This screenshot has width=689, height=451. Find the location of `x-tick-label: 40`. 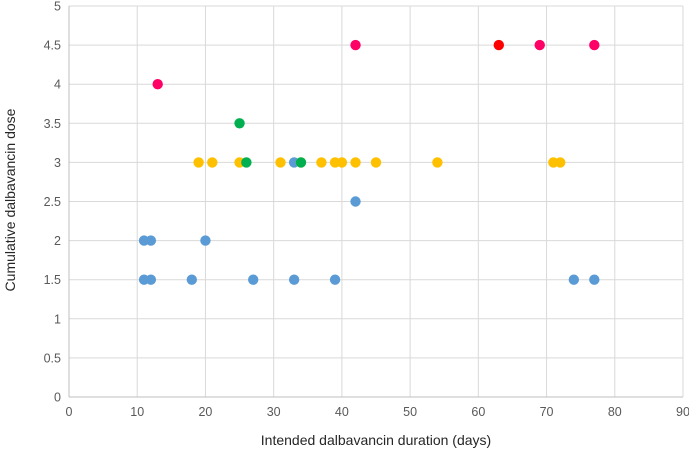

x-tick-label: 40 is located at coordinates (342, 412).